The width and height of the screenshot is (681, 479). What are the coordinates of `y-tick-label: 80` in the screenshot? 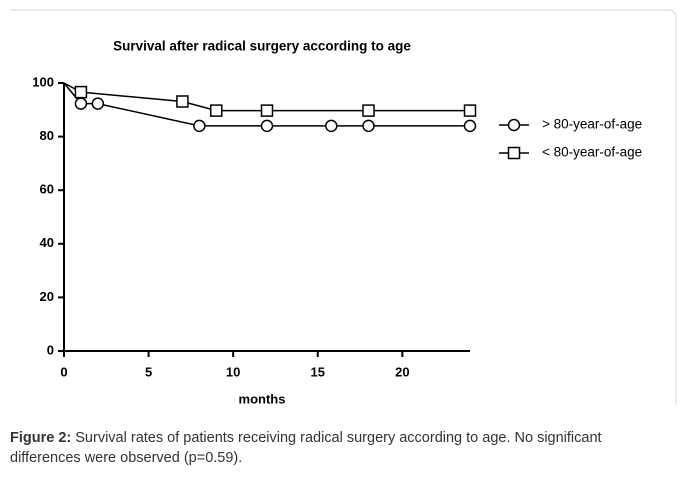 It's located at (47, 135).